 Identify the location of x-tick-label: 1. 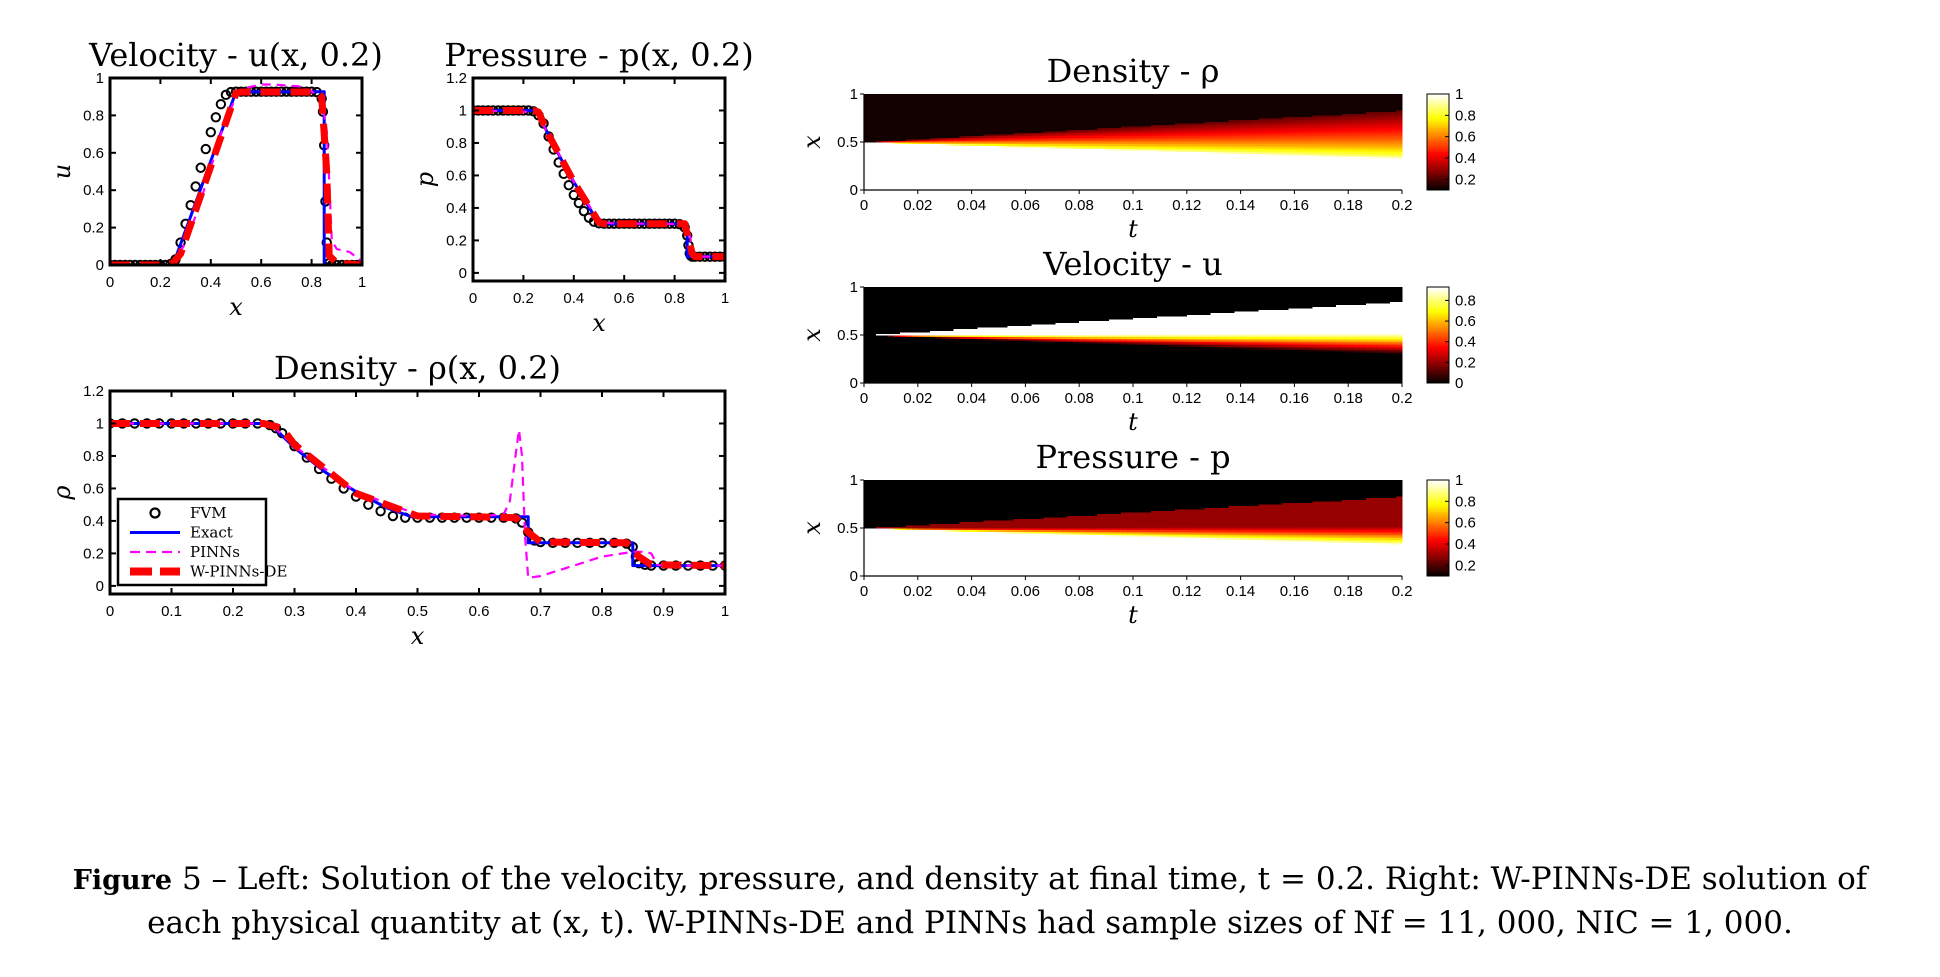
(725, 298).